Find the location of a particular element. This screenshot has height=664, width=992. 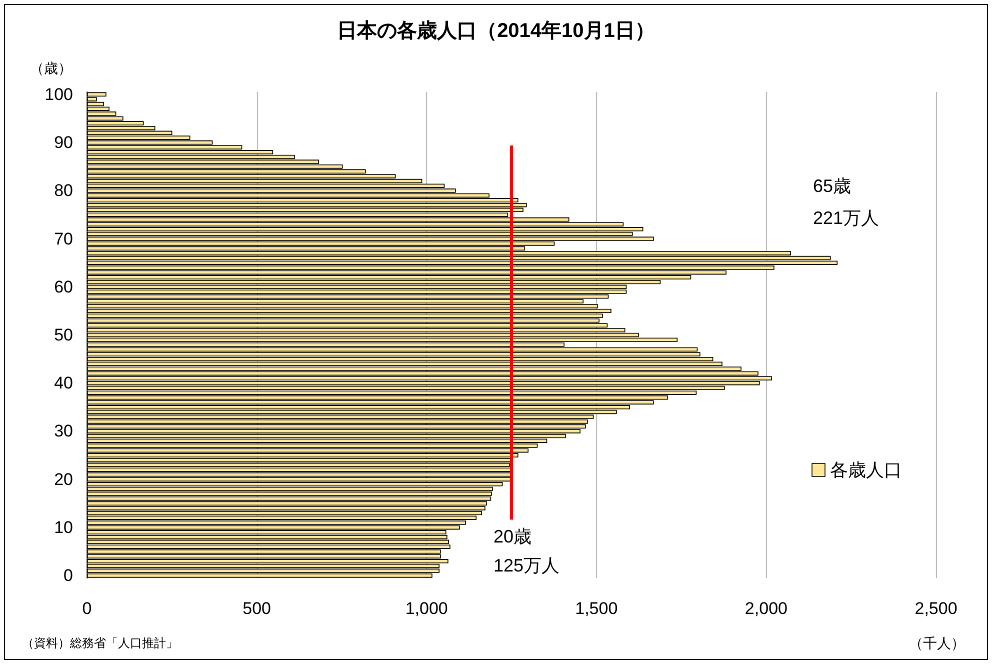

x-tick-label: 1,000 is located at coordinates (426, 608).